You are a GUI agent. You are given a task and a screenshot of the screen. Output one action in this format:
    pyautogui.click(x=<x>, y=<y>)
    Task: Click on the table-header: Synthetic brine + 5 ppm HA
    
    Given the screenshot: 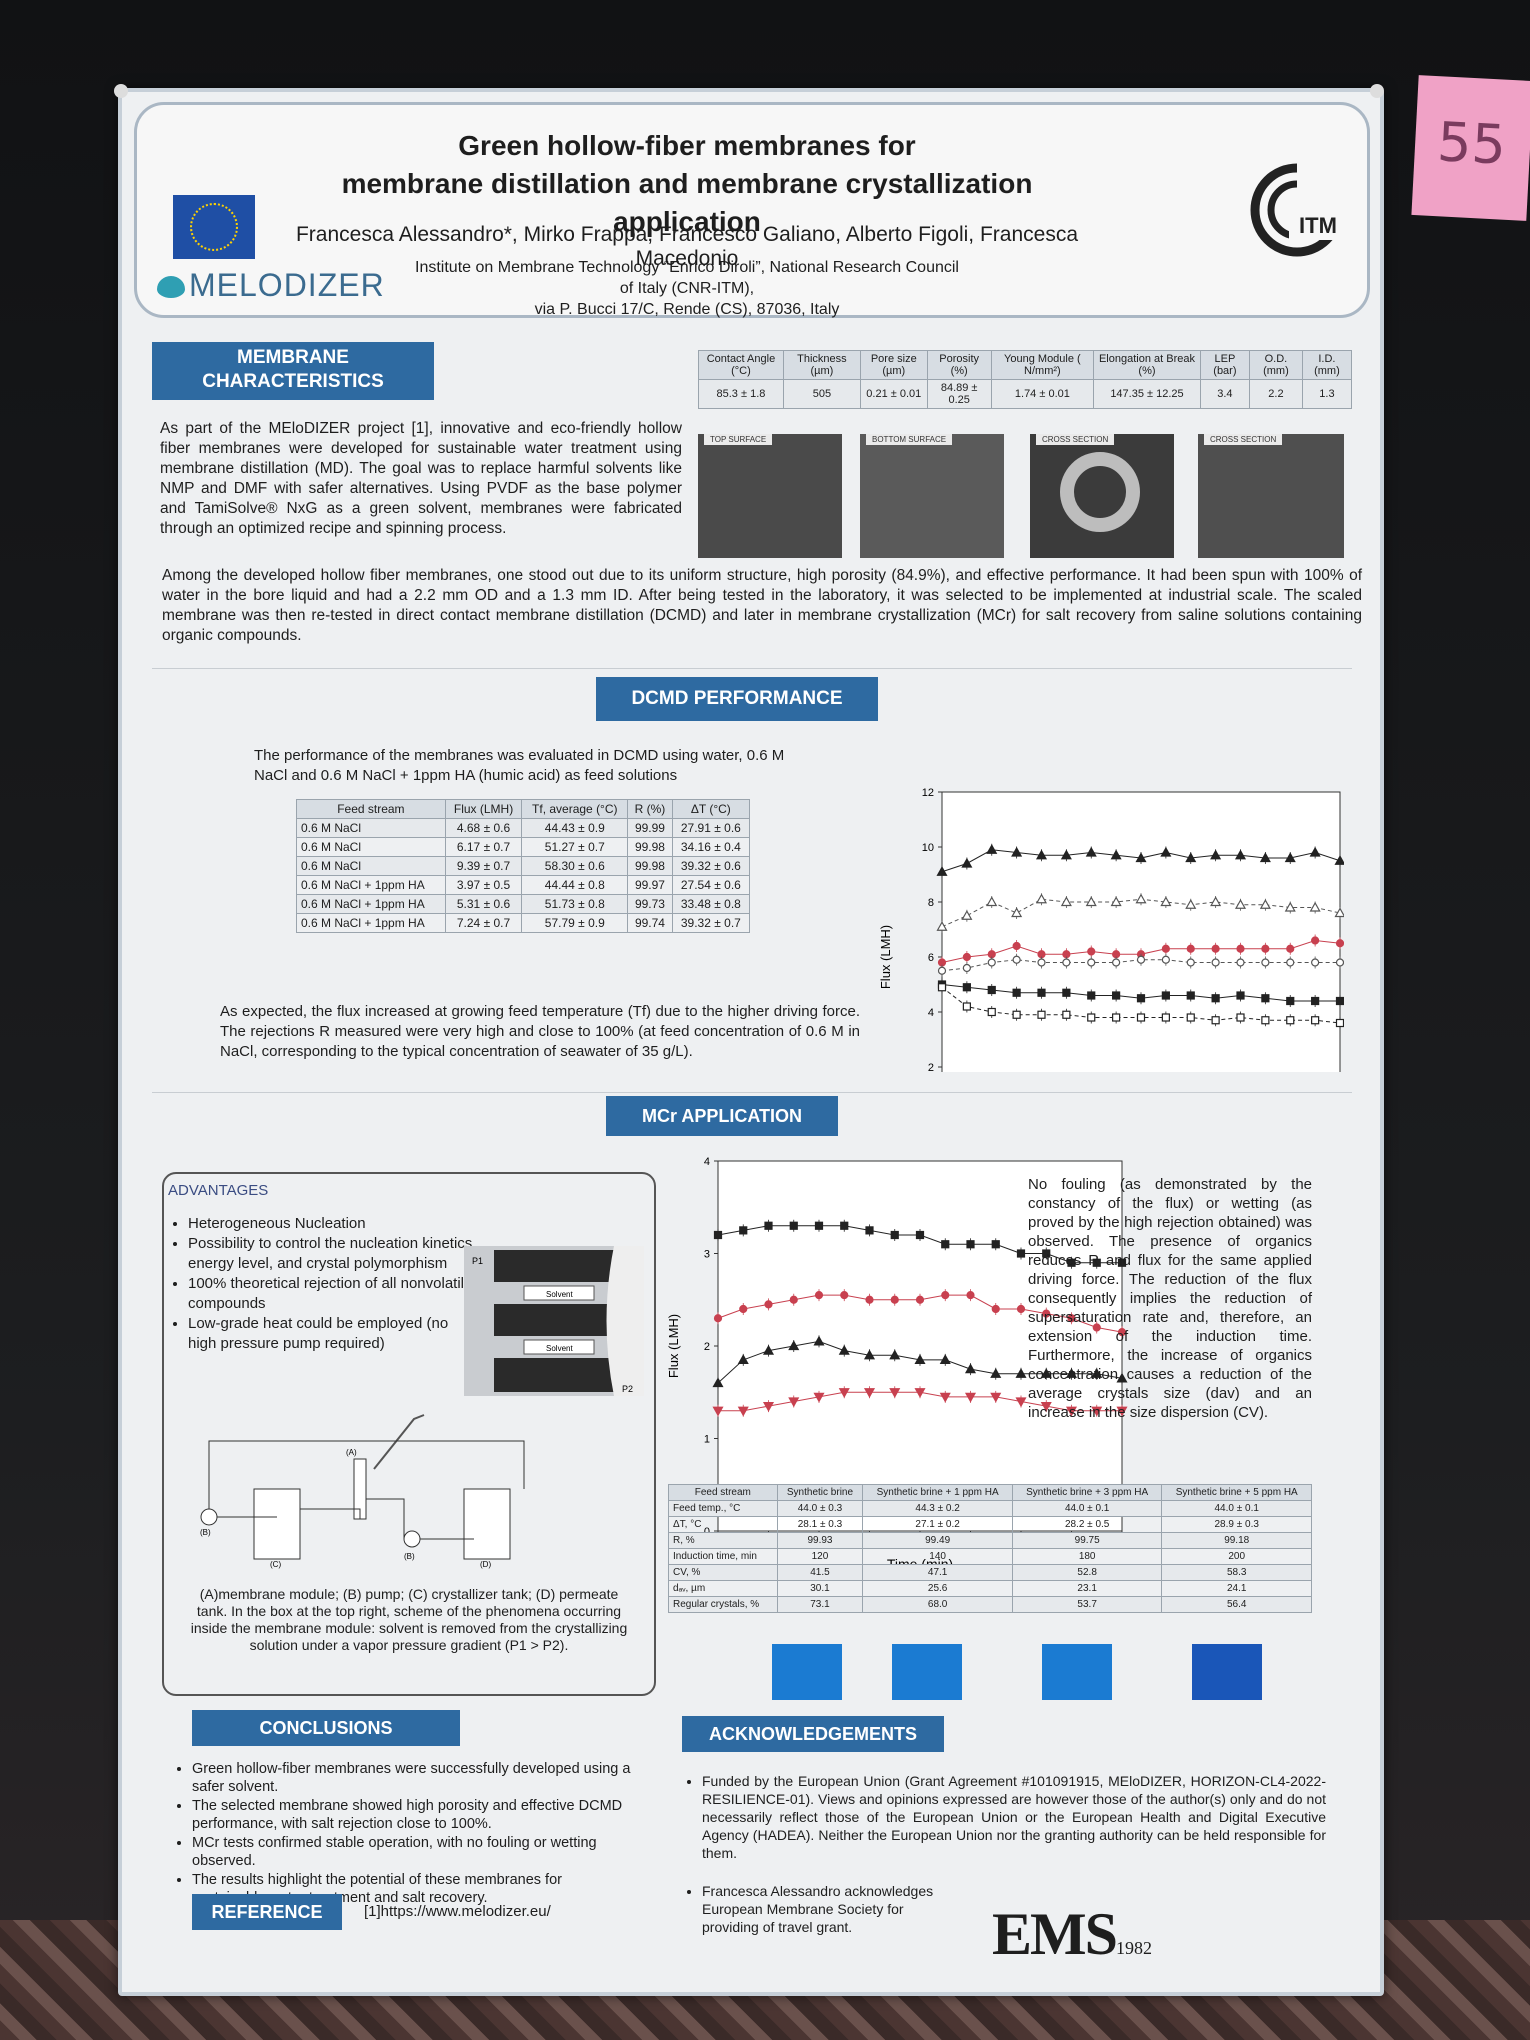 What is the action you would take?
    pyautogui.click(x=1236, y=1492)
    